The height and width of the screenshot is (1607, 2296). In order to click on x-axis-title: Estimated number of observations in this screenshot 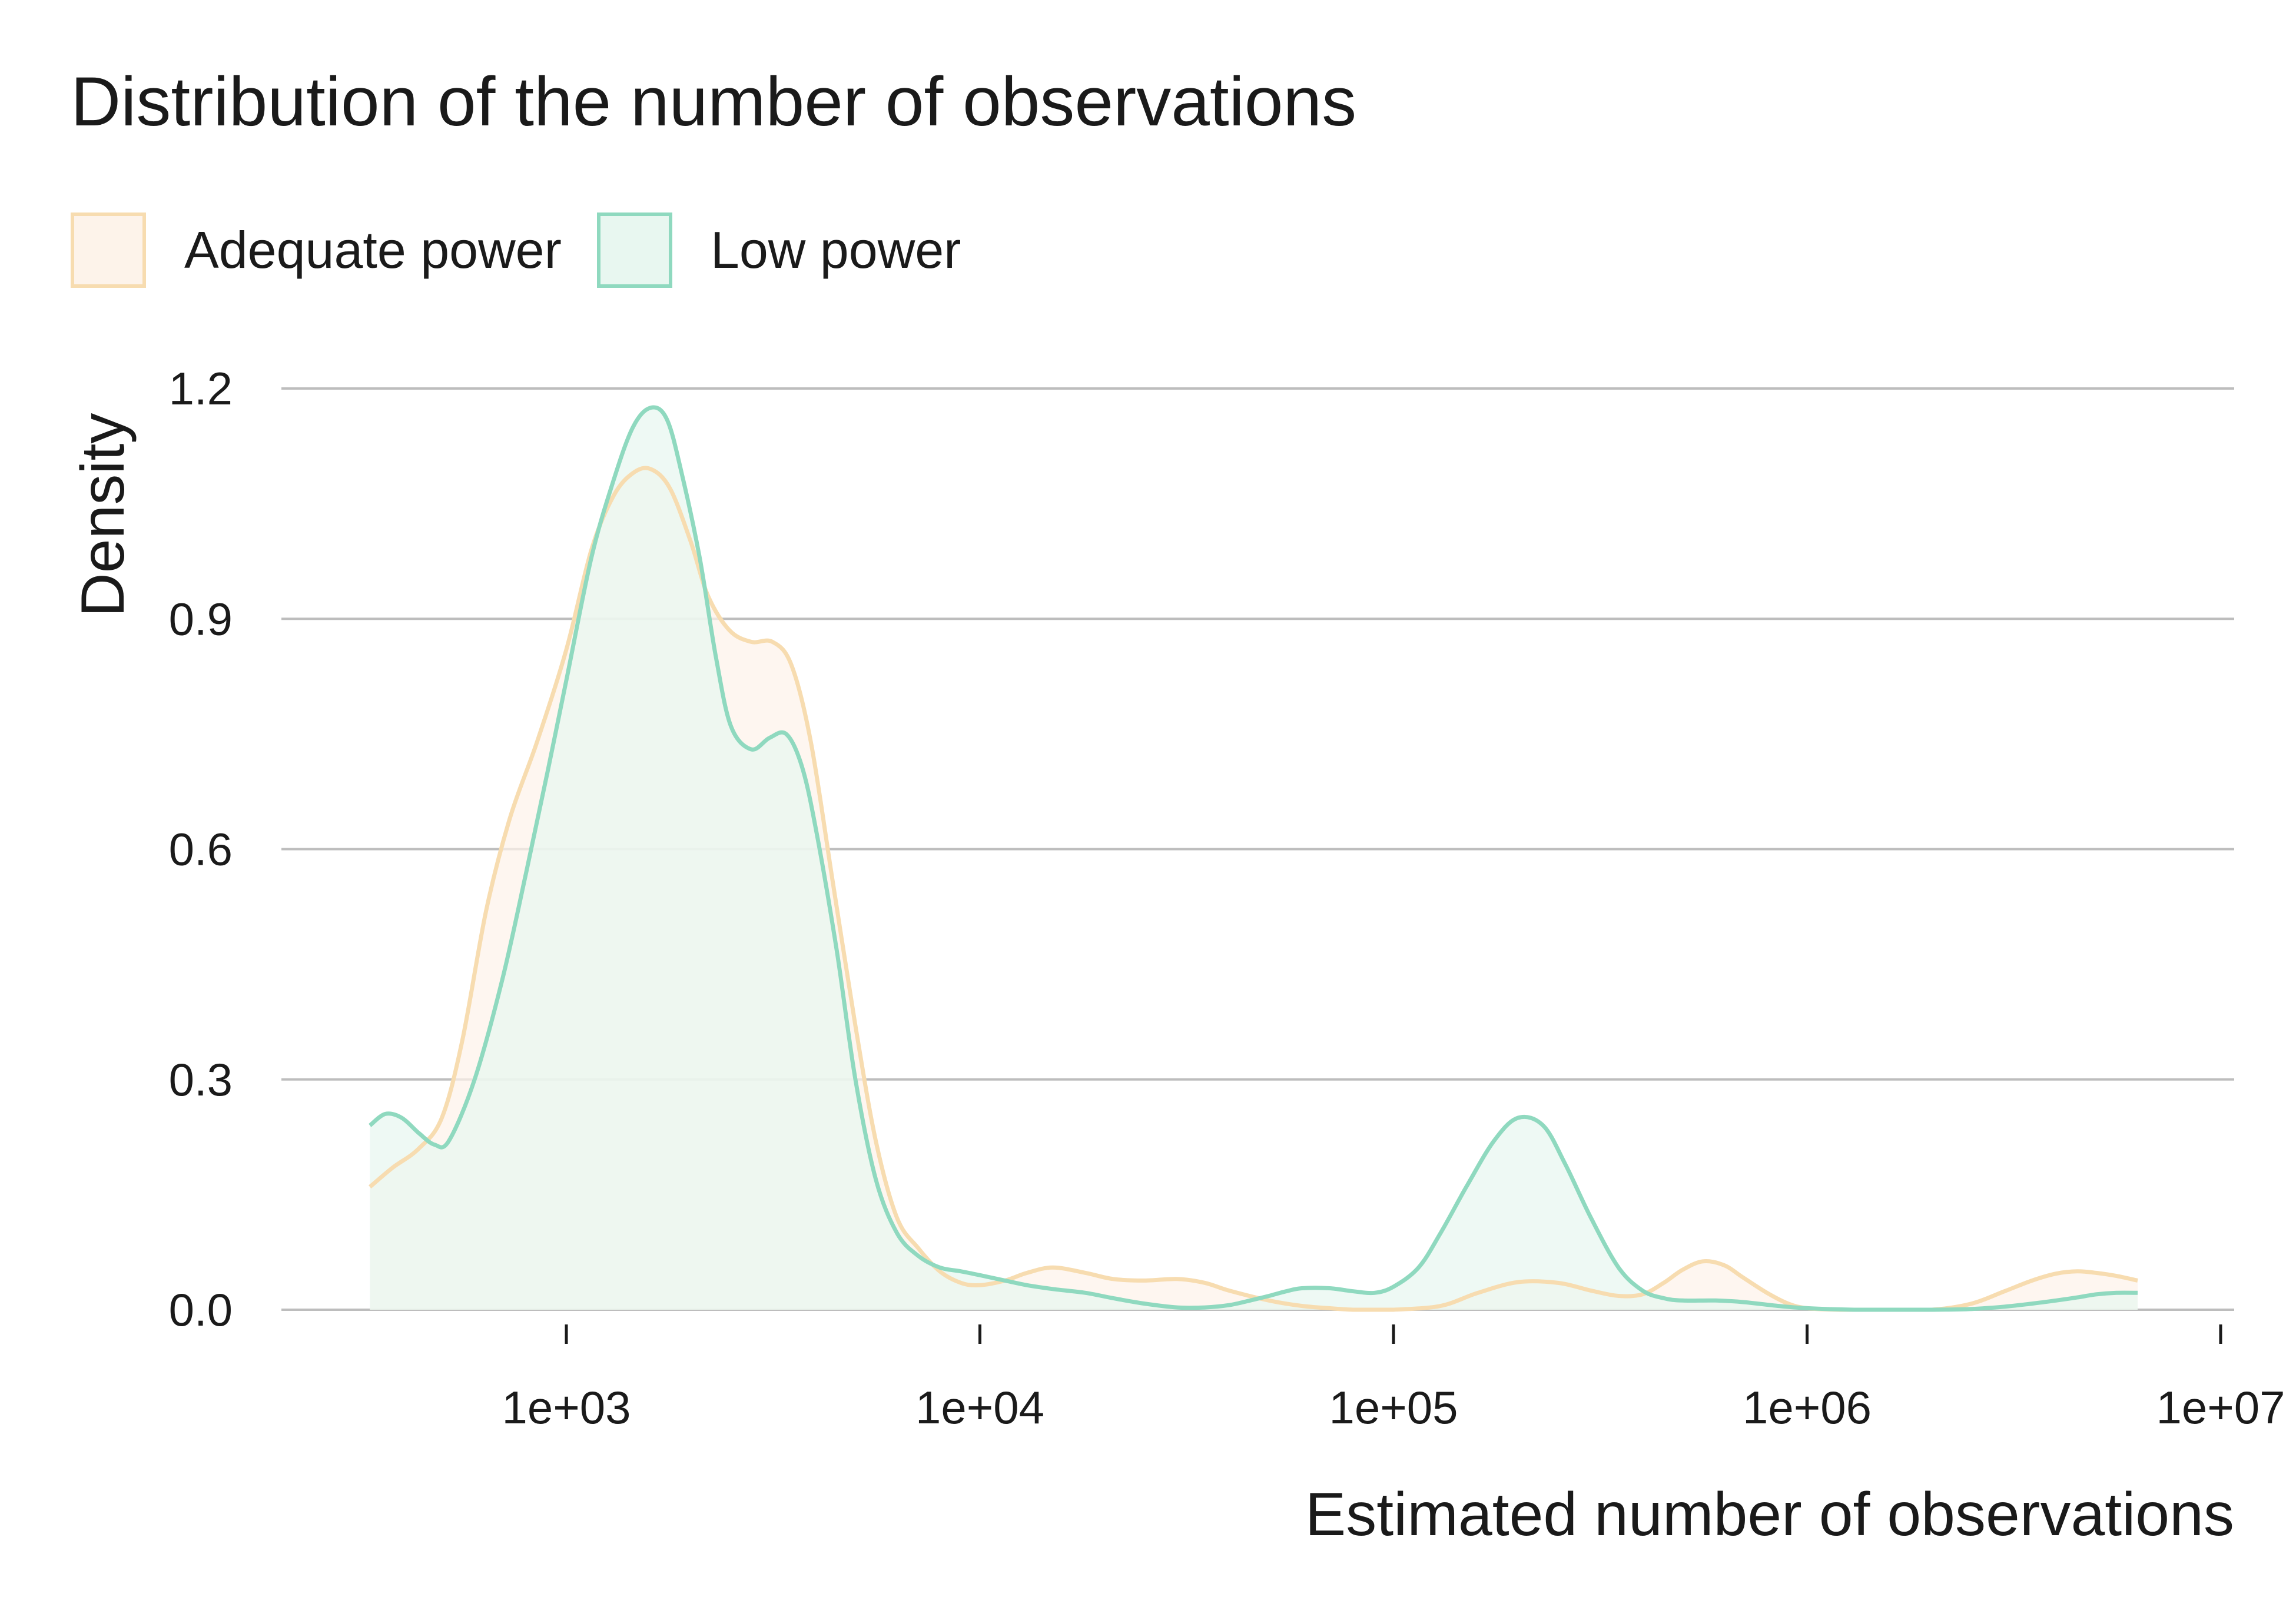, I will do `click(1769, 1514)`.